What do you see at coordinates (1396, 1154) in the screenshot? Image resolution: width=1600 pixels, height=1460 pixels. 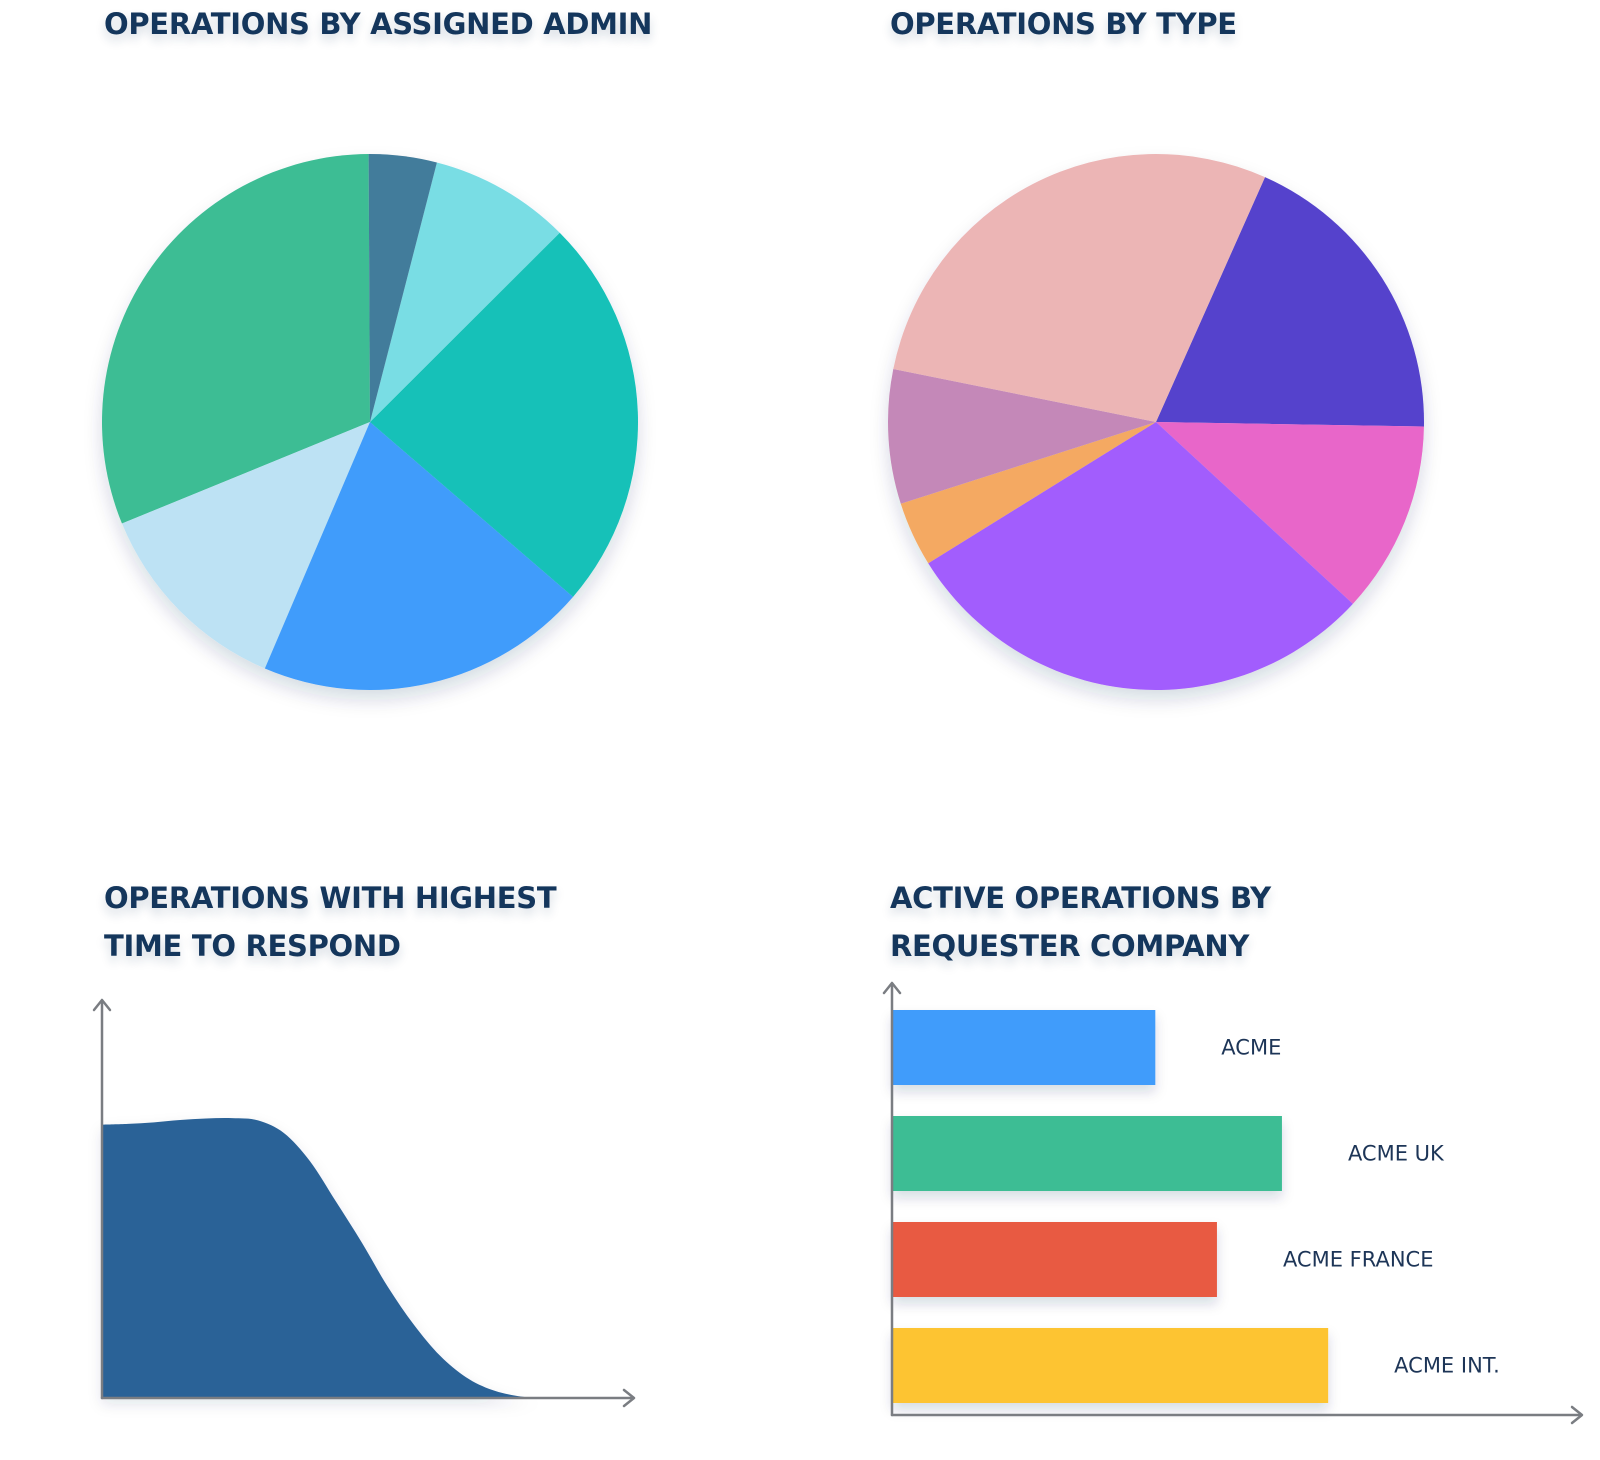 I see `bar-label: ACME UK` at bounding box center [1396, 1154].